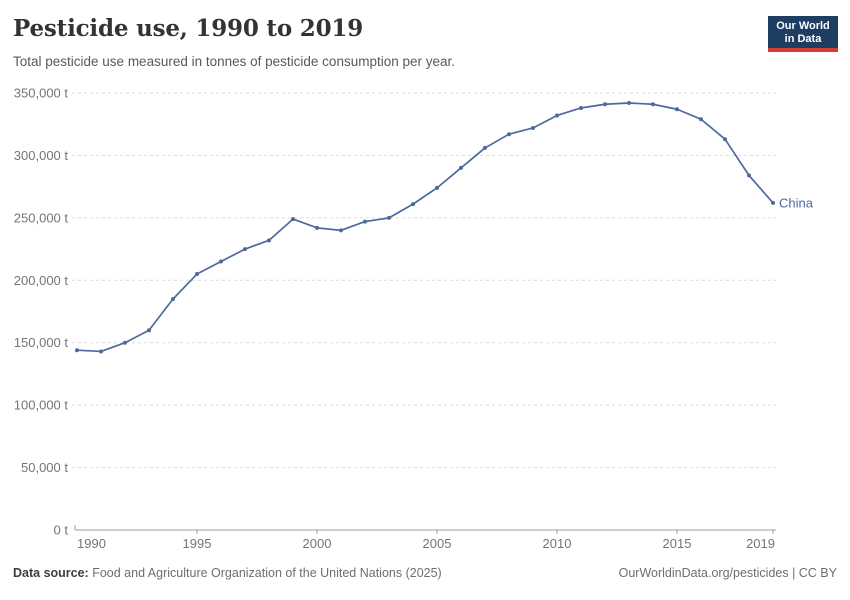 This screenshot has height=600, width=850. I want to click on y-tick-label: 100,000 t, so click(41, 405).